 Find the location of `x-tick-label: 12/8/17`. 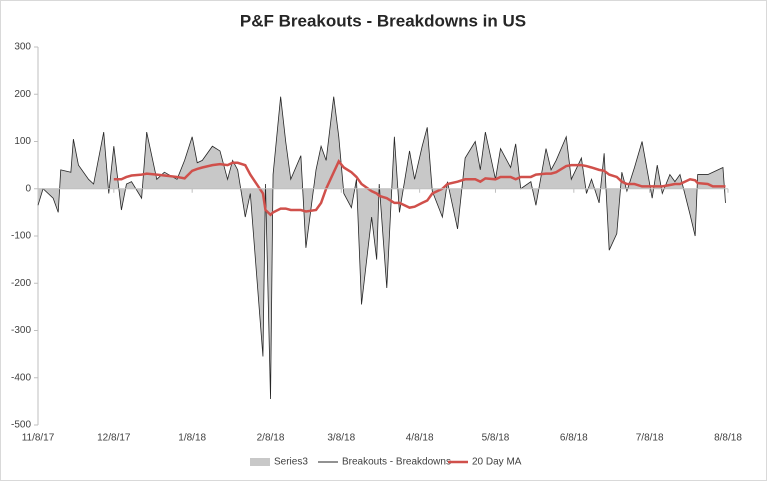

x-tick-label: 12/8/17 is located at coordinates (114, 438).